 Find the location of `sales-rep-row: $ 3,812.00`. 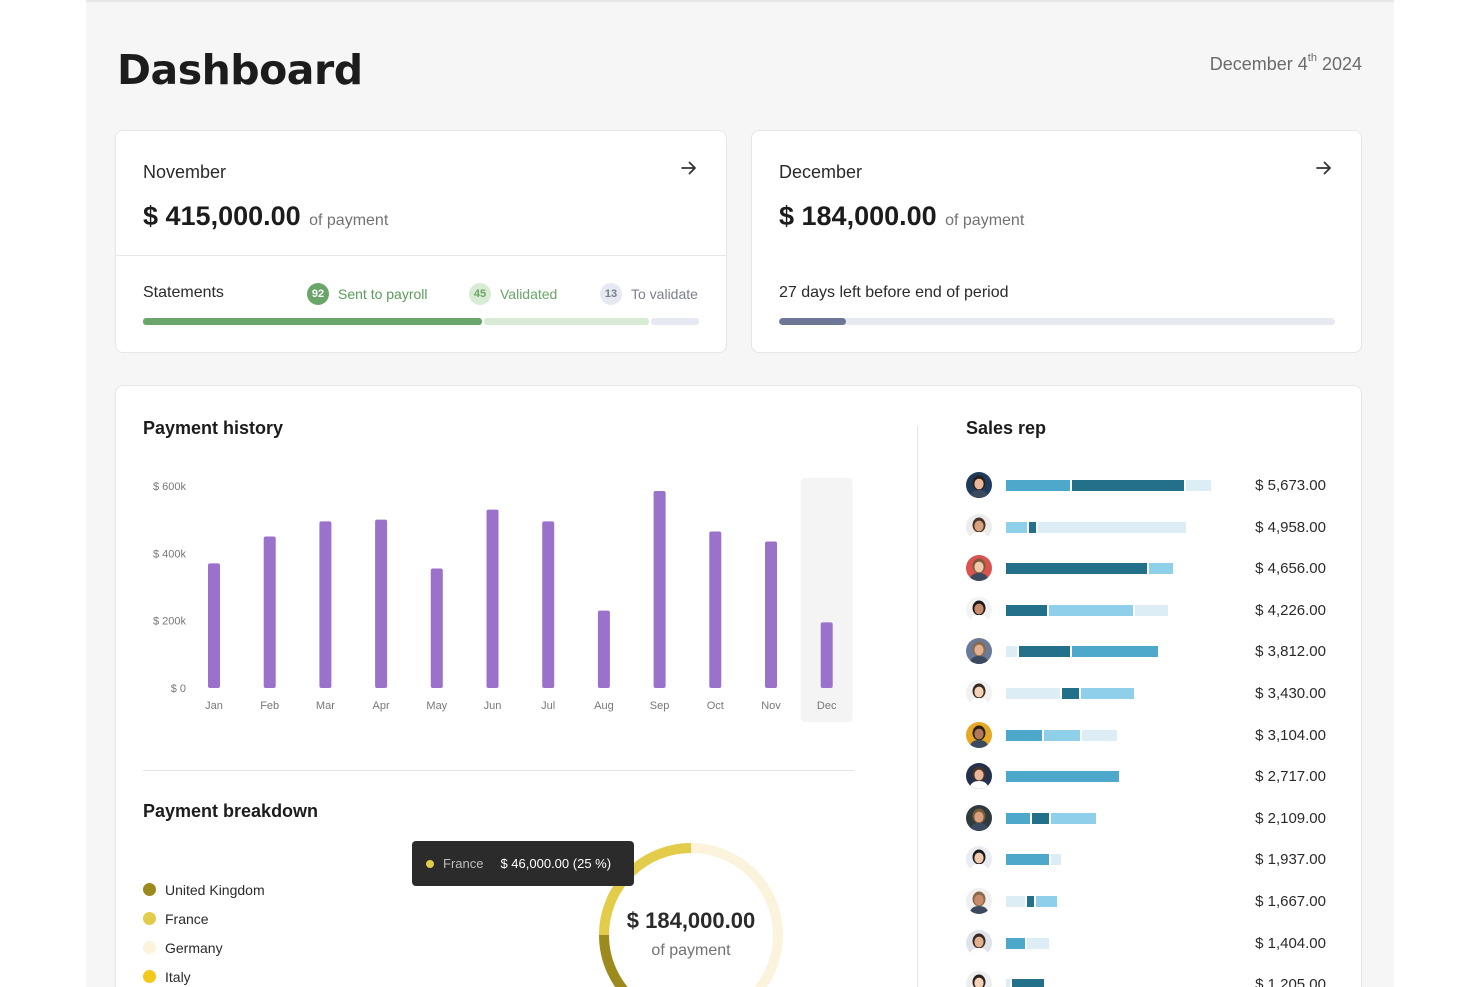

sales-rep-row: $ 3,812.00 is located at coordinates (1146, 657).